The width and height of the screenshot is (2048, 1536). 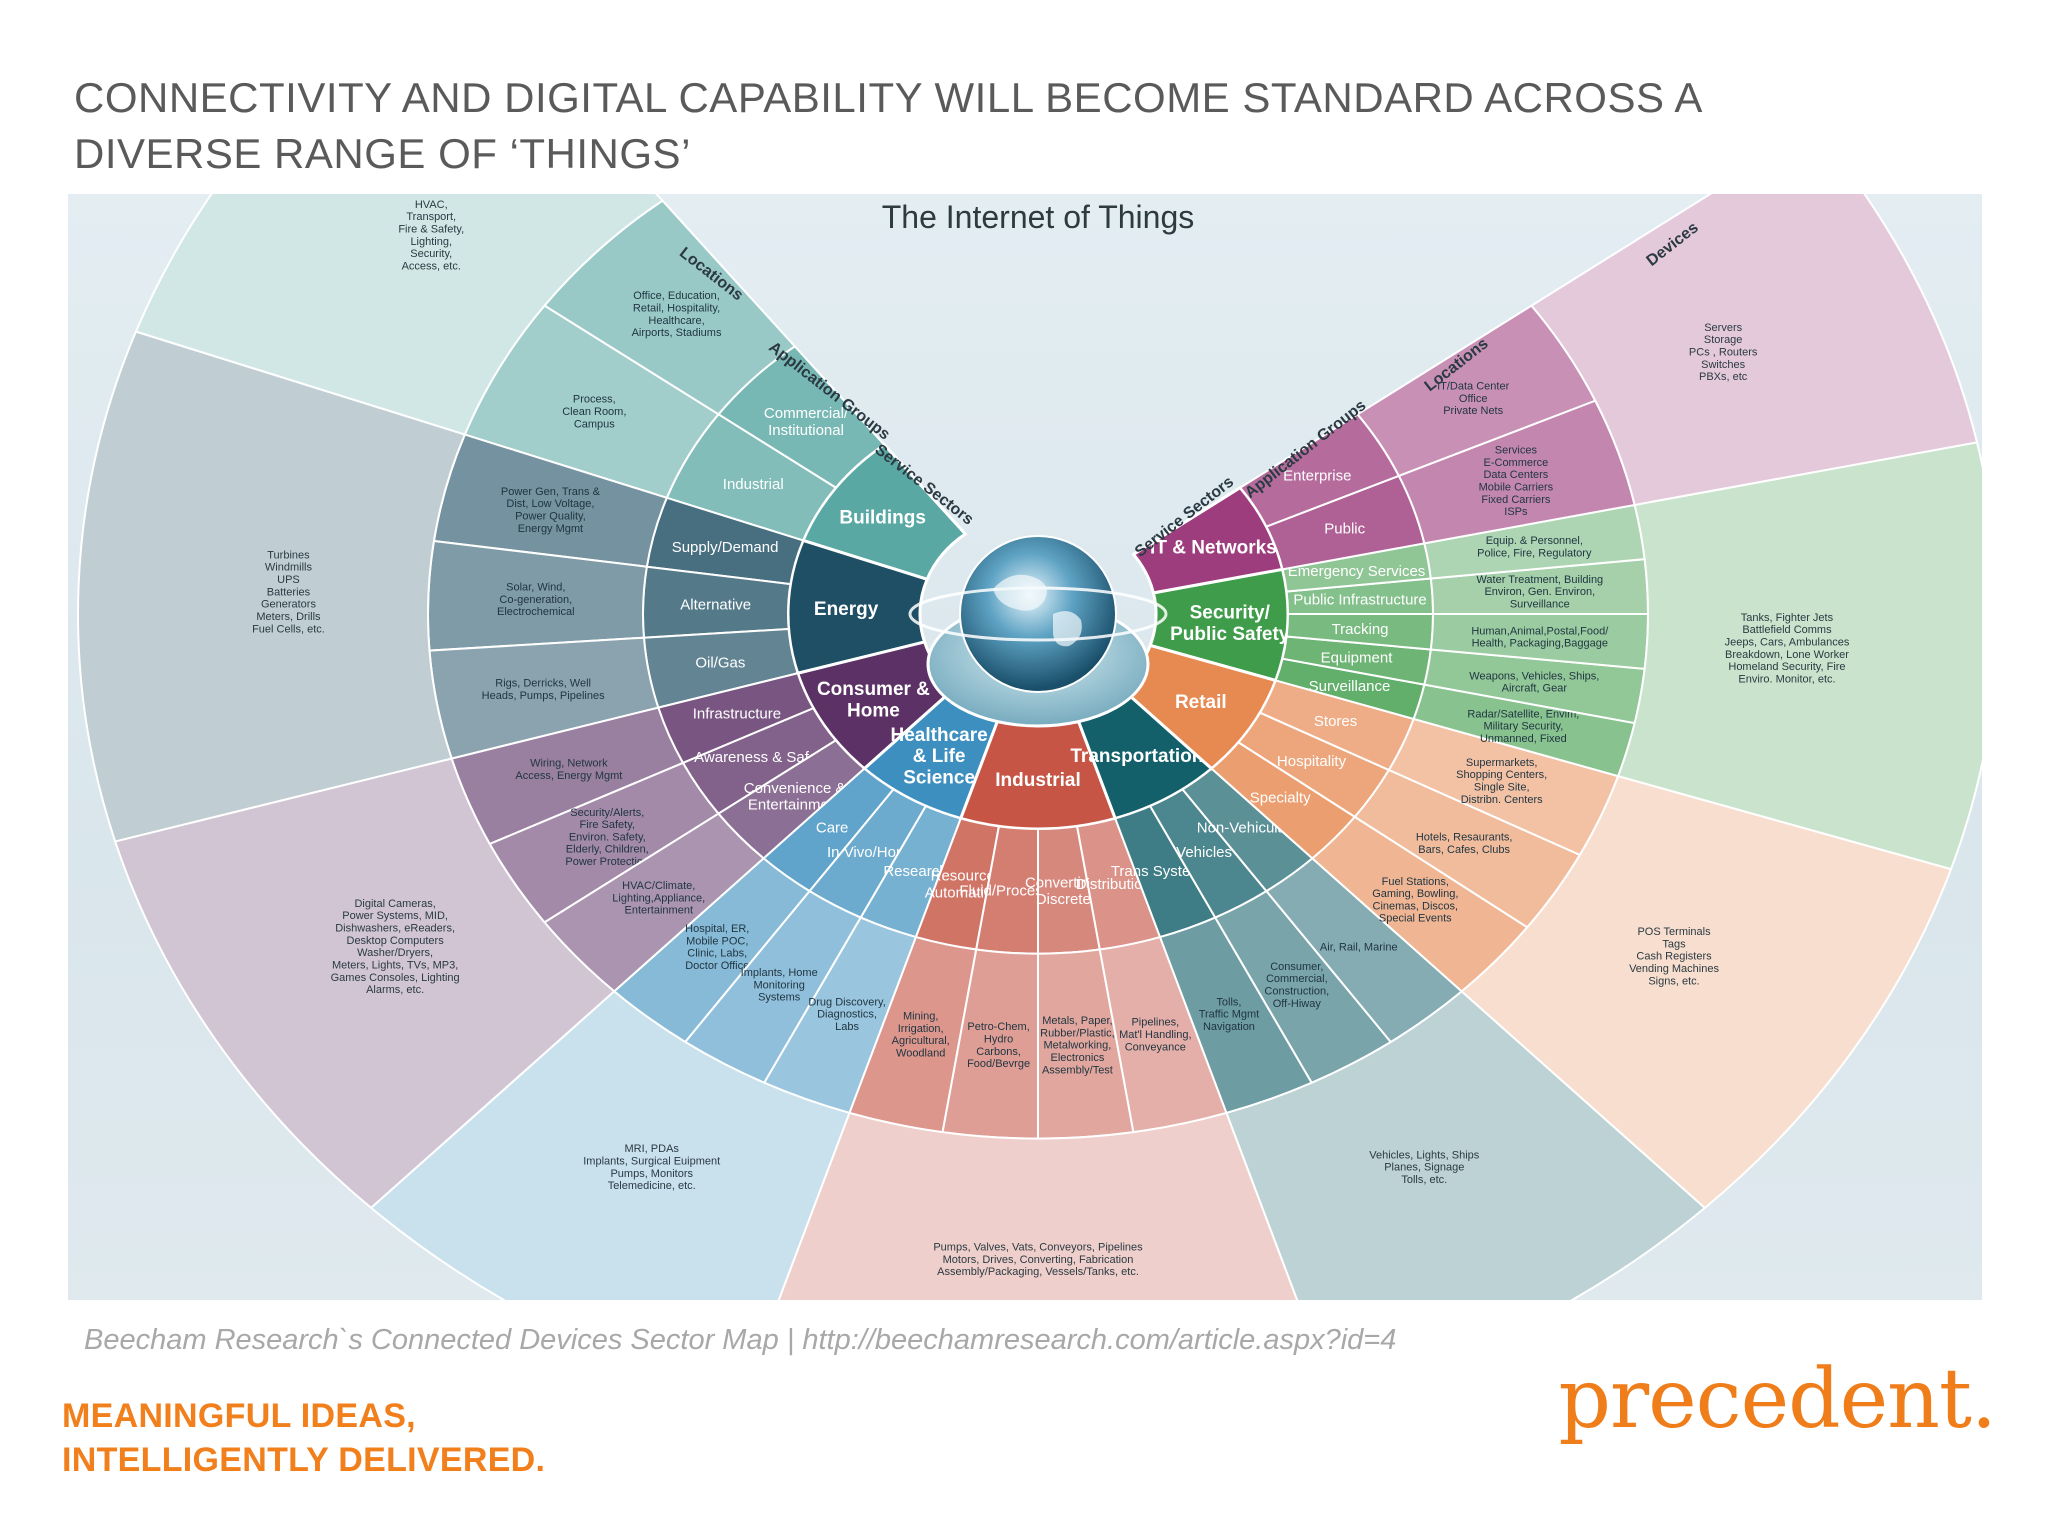 I want to click on application-group-energy: Supply/Demand, so click(x=725, y=547).